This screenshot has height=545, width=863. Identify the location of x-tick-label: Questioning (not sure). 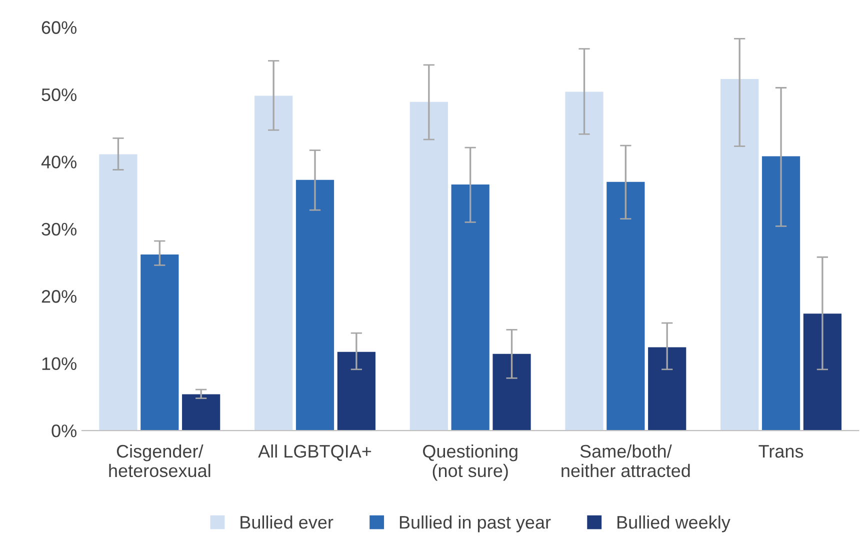
(470, 462).